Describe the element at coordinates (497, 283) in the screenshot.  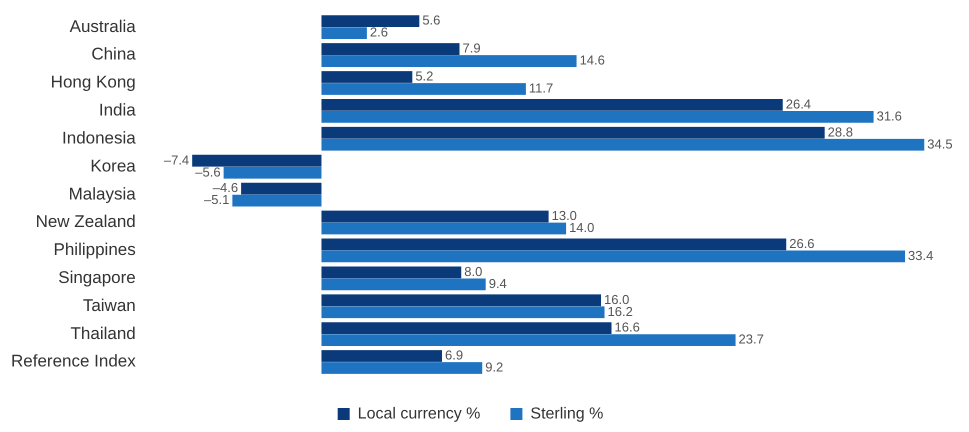
I see `data-label: 9.4` at that location.